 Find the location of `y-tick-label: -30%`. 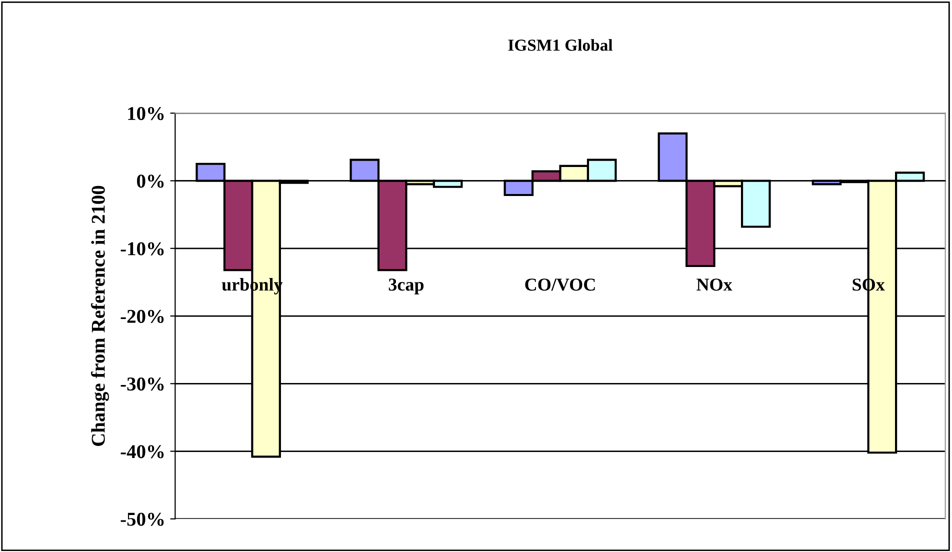

y-tick-label: -30% is located at coordinates (142, 384).